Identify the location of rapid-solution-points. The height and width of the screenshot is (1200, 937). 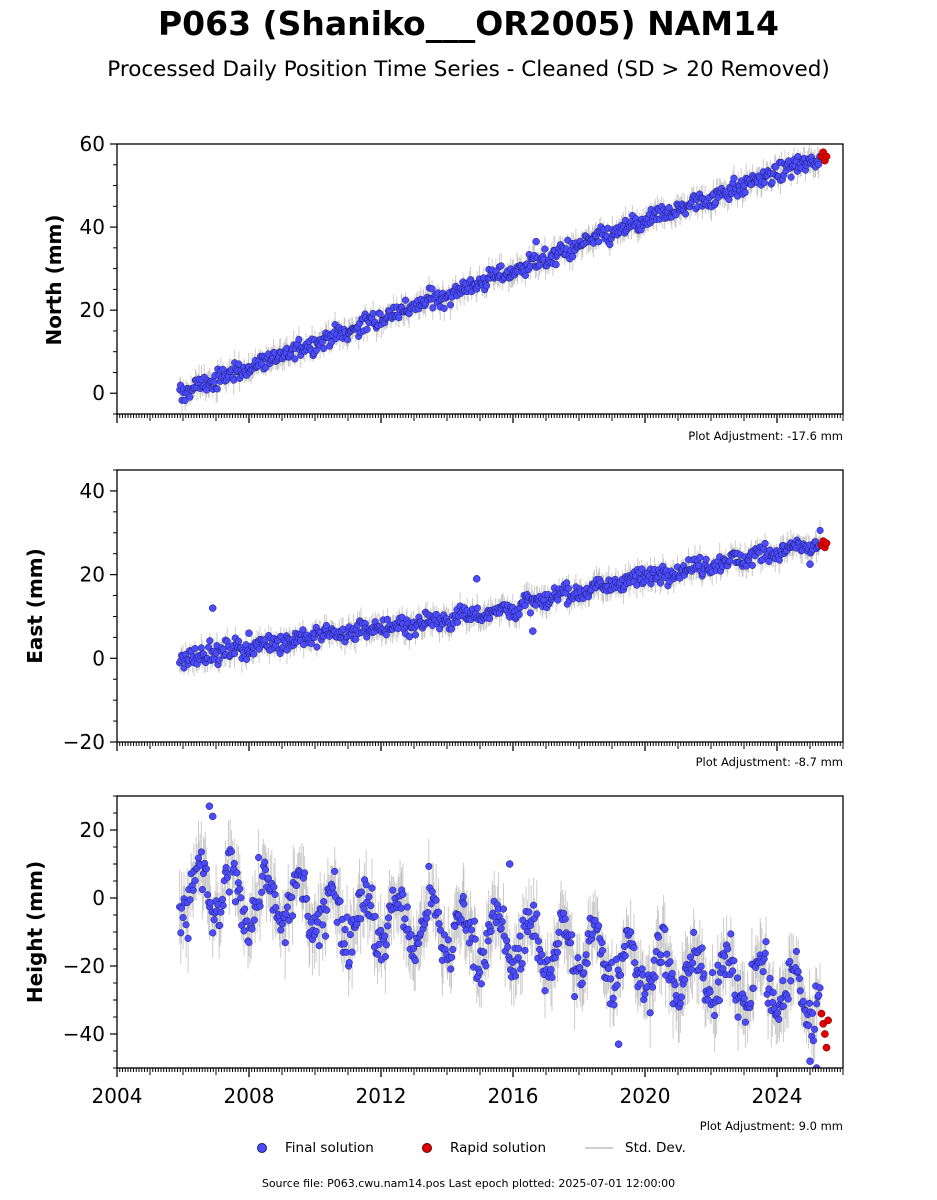
(824, 1030).